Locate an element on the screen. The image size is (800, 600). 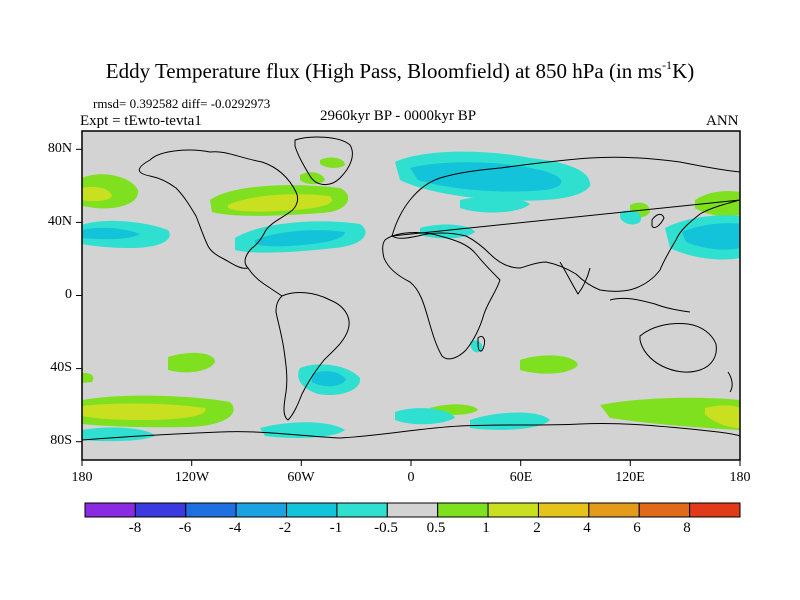
anomaly-negative-southern-west is located at coordinates (118, 434).